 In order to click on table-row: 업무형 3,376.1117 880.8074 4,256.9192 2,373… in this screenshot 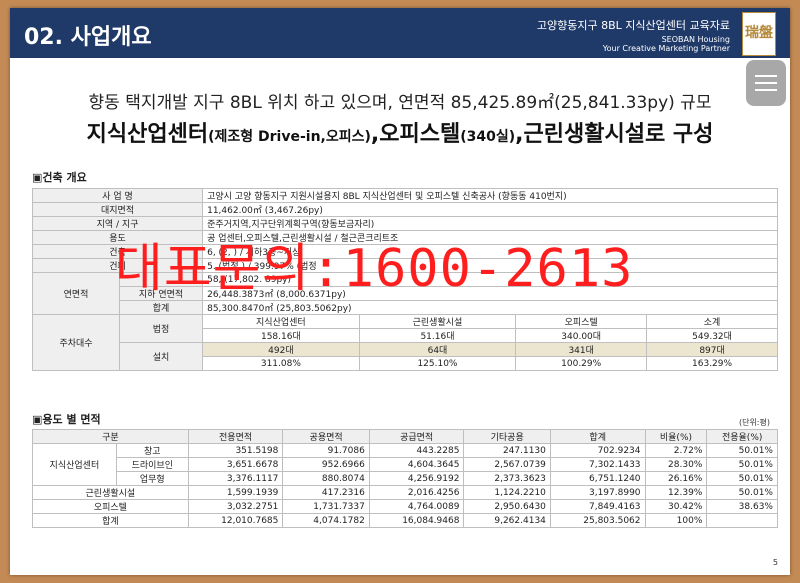, I will do `click(405, 478)`.